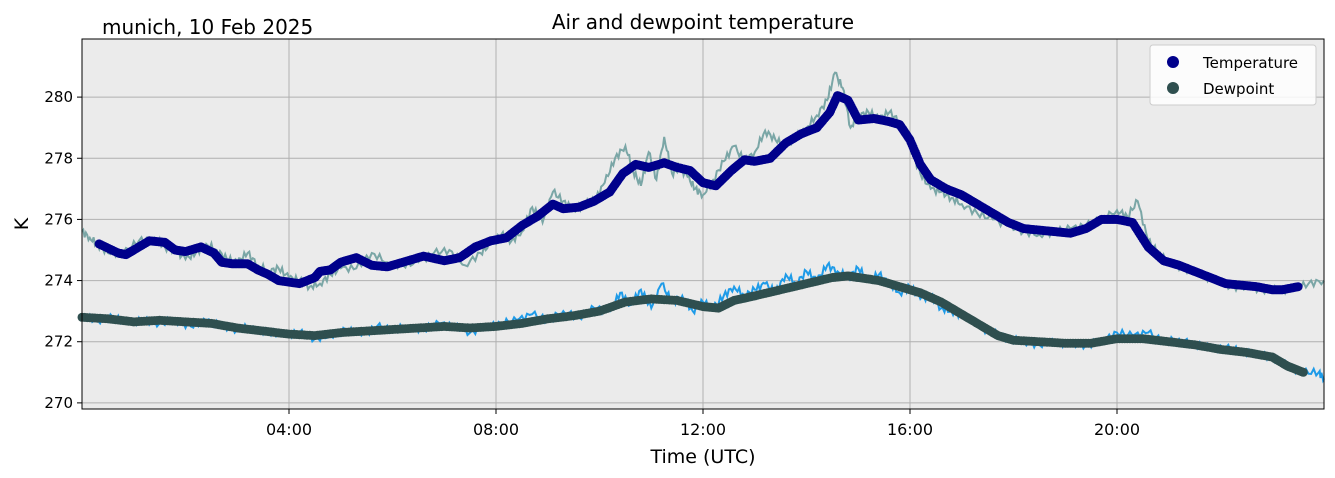 Image resolution: width=1335 pixels, height=478 pixels. Describe the element at coordinates (703, 429) in the screenshot. I see `x-tick-label: 12:00` at that location.